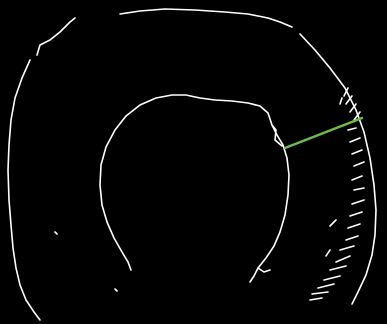 This screenshot has height=324, width=387. What do you see at coordinates (56, 36) in the screenshot?
I see `outer-ring-top-left-contour` at bounding box center [56, 36].